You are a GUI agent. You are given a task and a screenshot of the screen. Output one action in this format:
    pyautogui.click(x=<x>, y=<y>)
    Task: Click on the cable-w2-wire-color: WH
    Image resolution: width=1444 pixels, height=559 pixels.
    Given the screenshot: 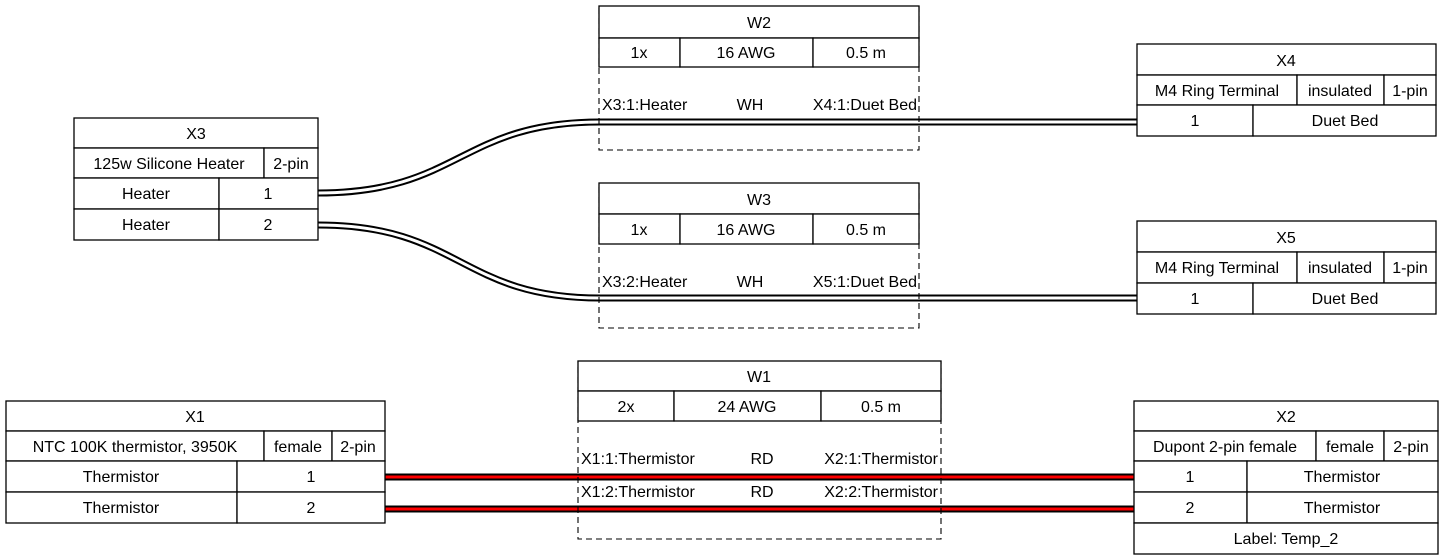 What is the action you would take?
    pyautogui.click(x=750, y=105)
    